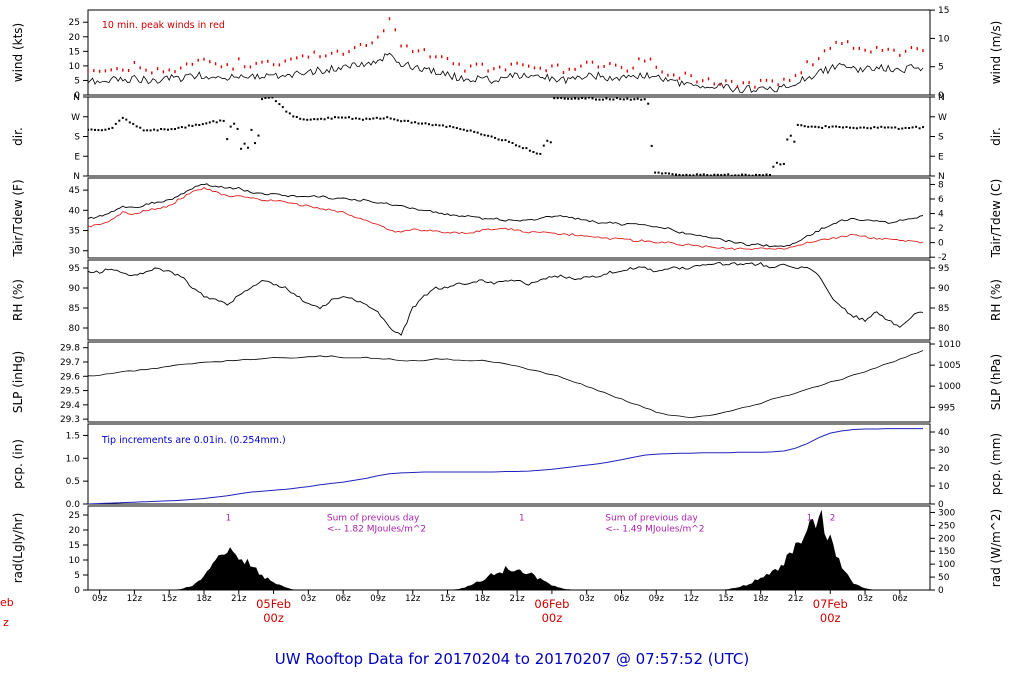  I want to click on rad-annotation: <-- 1.82 MJoules/m^2, so click(376, 529).